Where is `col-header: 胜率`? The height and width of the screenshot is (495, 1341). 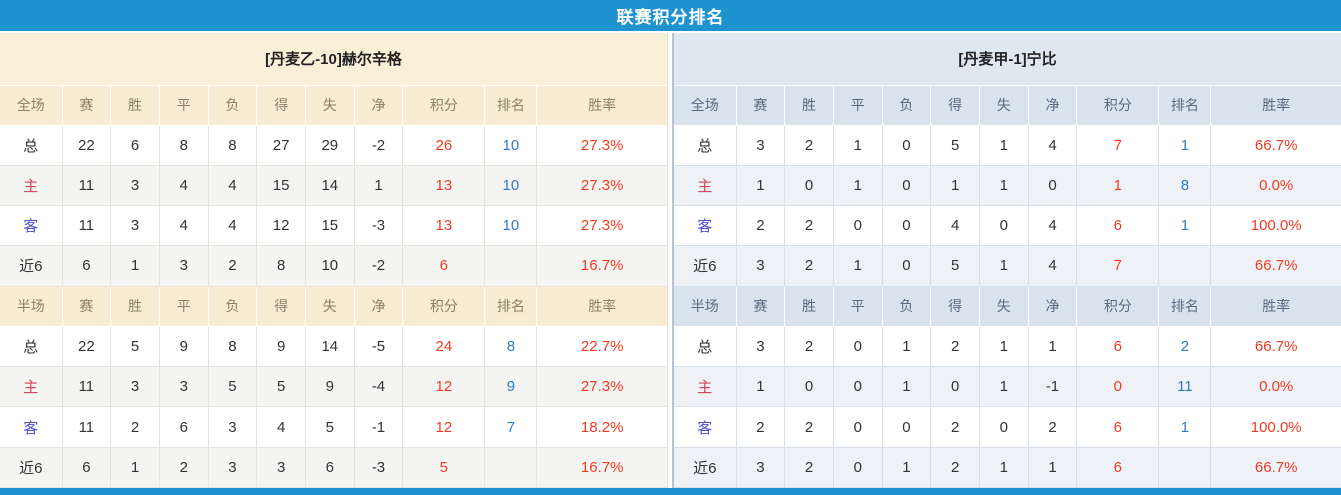
col-header: 胜率 is located at coordinates (601, 306).